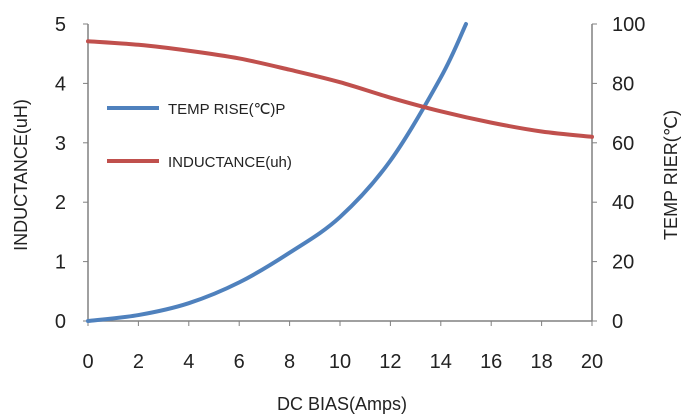  What do you see at coordinates (60, 322) in the screenshot?
I see `left-y-tick-label: 0` at bounding box center [60, 322].